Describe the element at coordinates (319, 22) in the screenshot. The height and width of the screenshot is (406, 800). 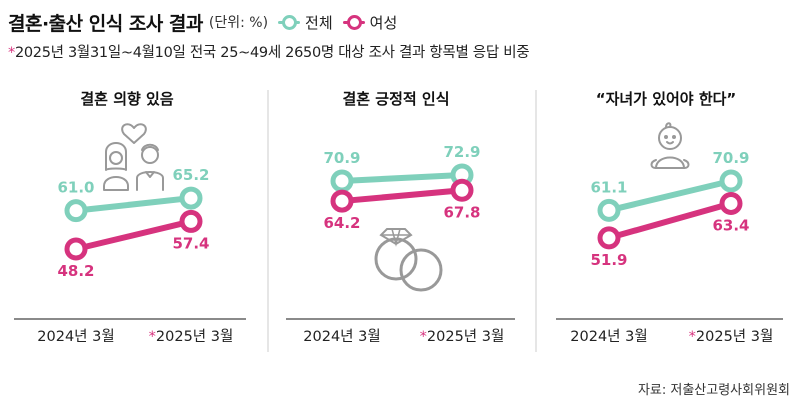
I see `legend-label-total: 전체` at that location.